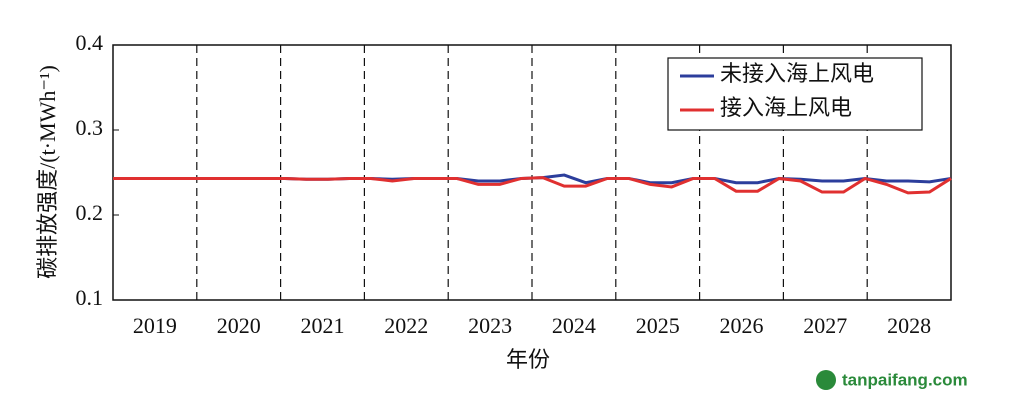 This screenshot has height=400, width=1011. What do you see at coordinates (490, 325) in the screenshot?
I see `x-tick-label: 2023` at bounding box center [490, 325].